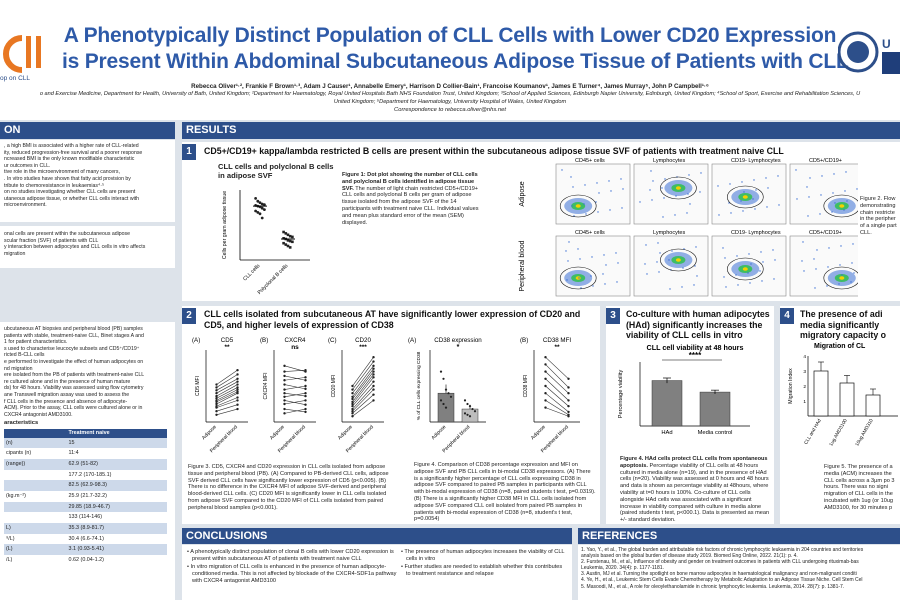  I want to click on fig3a-significance: **, so click(227, 347).